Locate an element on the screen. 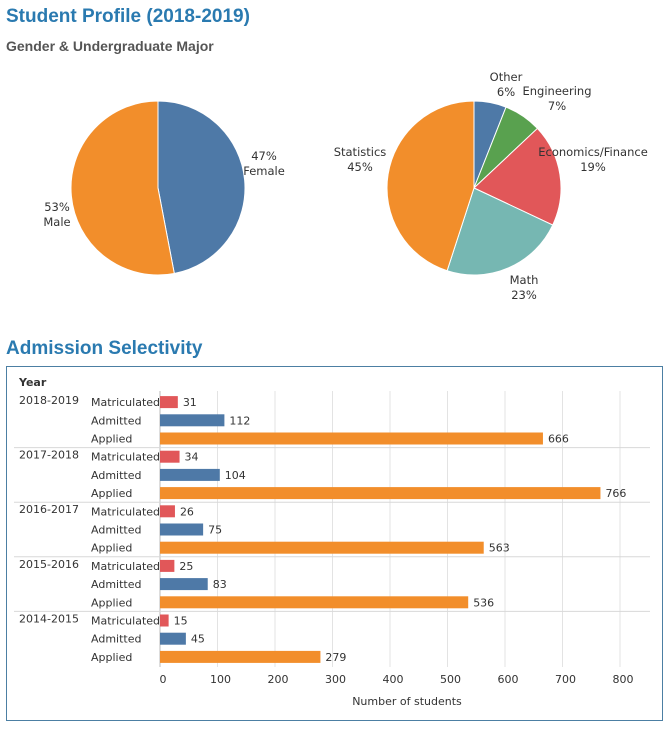 Image resolution: width=672 pixels, height=737 pixels. pie-slice-female is located at coordinates (201, 187).